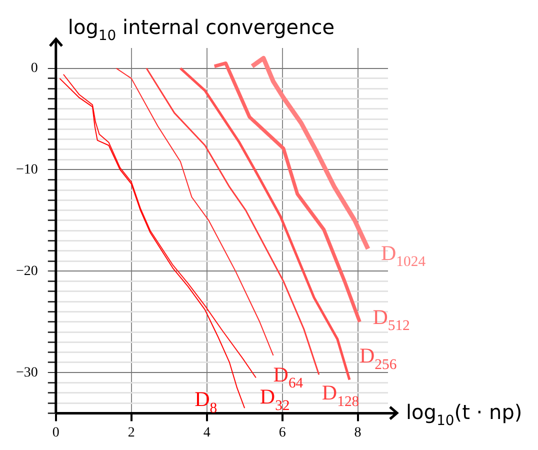  What do you see at coordinates (27, 372) in the screenshot?
I see `y-tick-label: −30` at bounding box center [27, 372].